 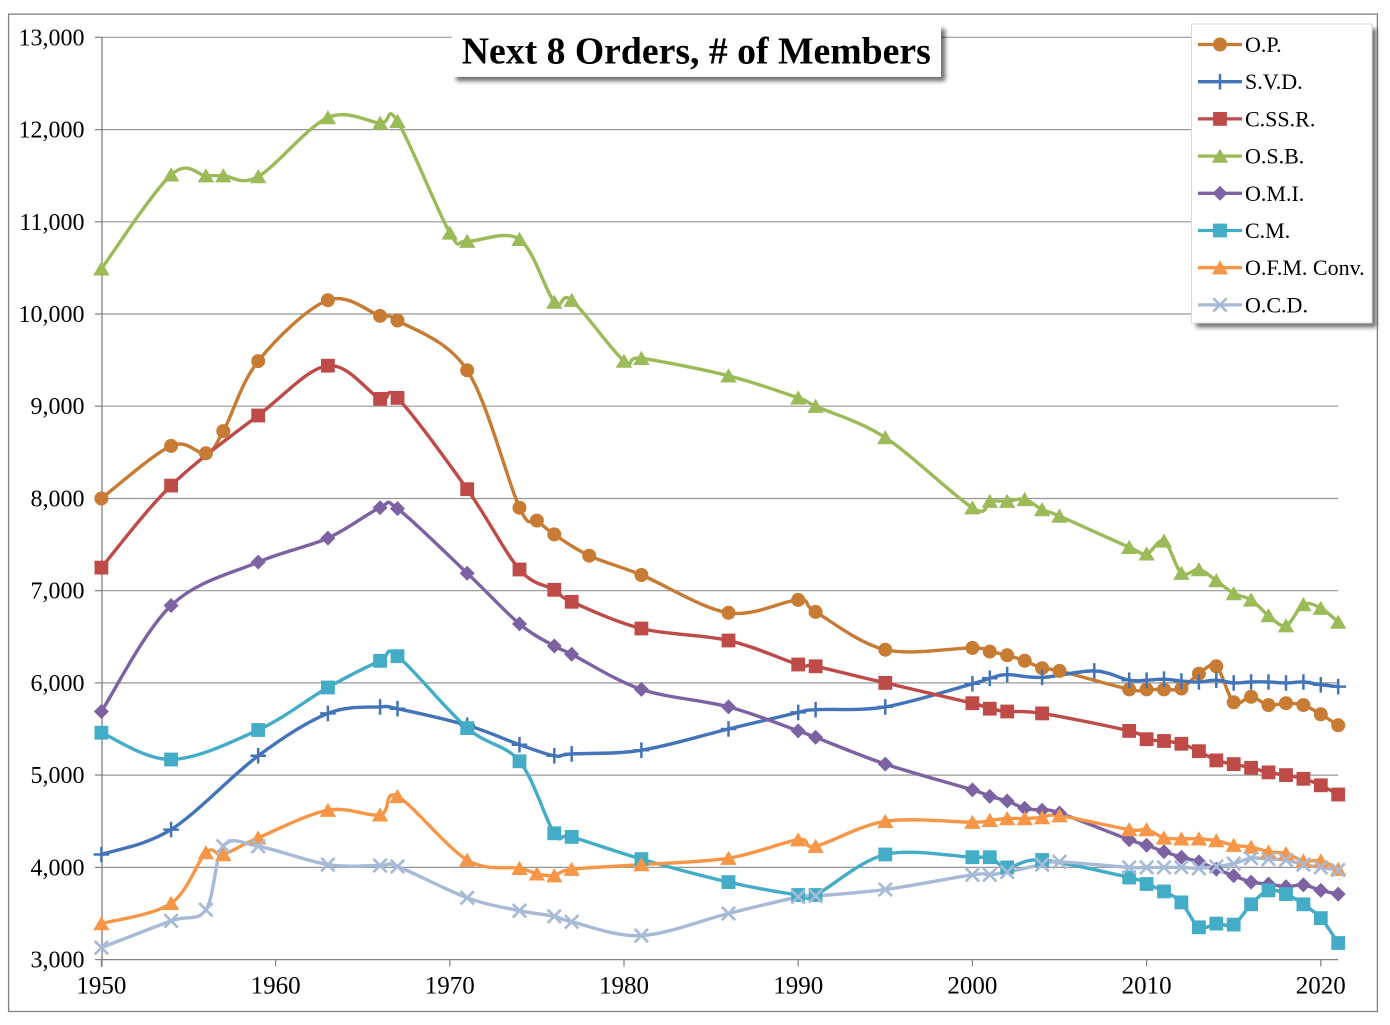 I want to click on svg-text: S.V.D., so click(x=1274, y=81).